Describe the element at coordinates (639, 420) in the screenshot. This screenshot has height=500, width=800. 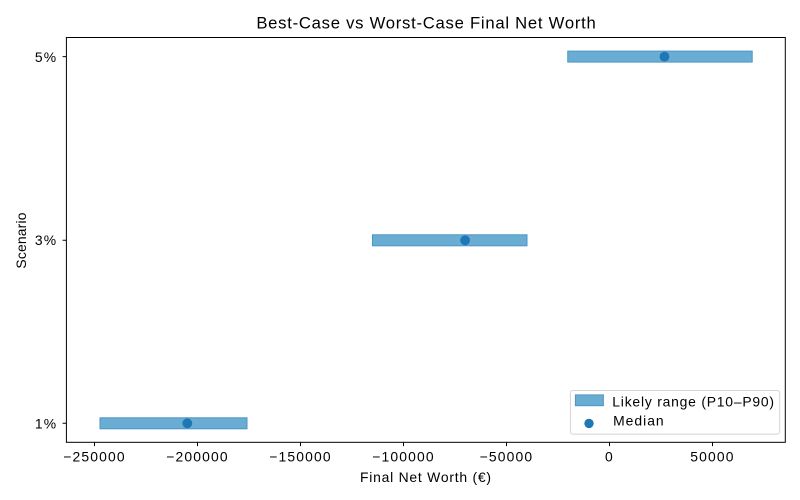
I see `svg-text: Median` at that location.